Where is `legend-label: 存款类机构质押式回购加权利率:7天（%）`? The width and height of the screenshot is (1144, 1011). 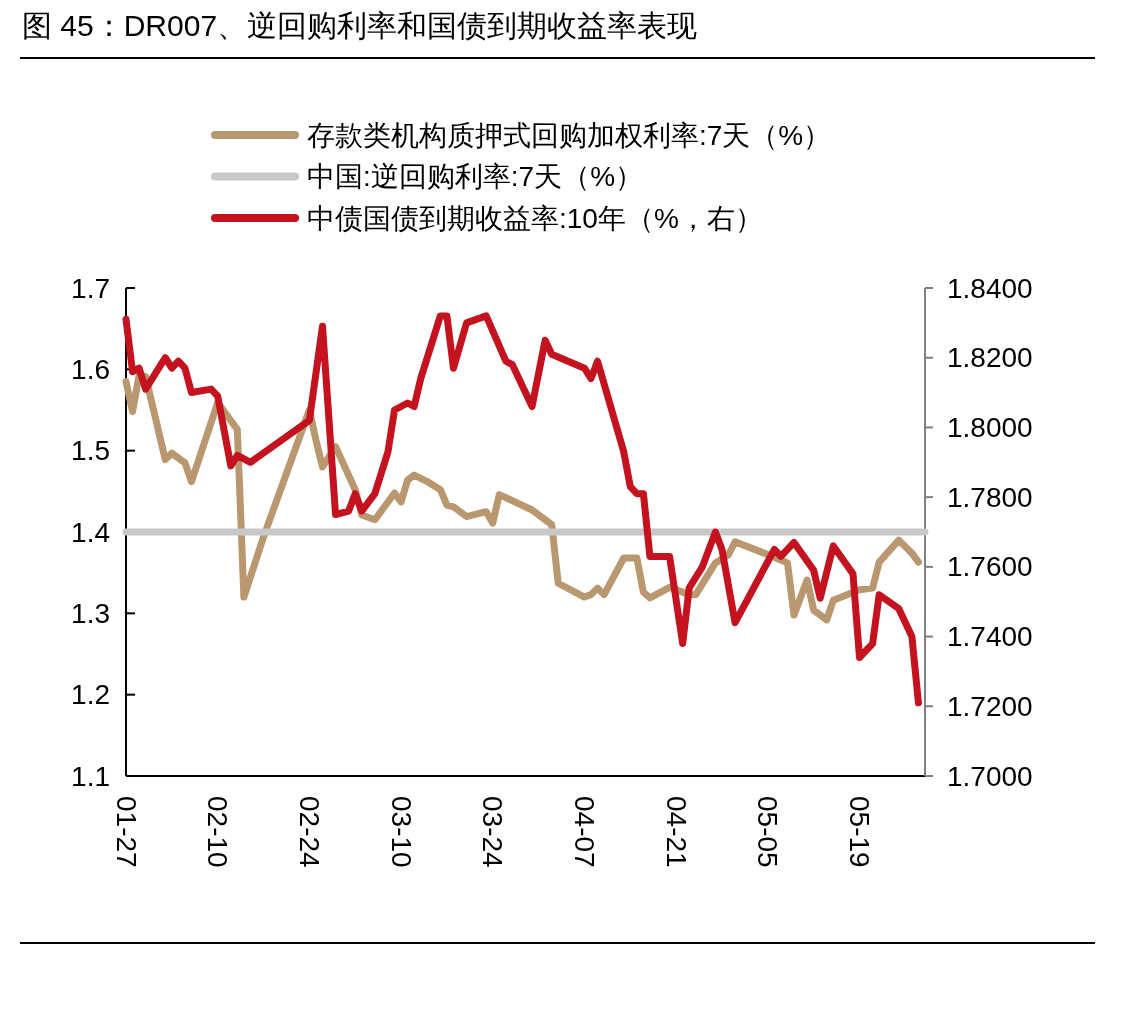
legend-label: 存款类机构质押式回购加权利率:7天（%） is located at coordinates (569, 135).